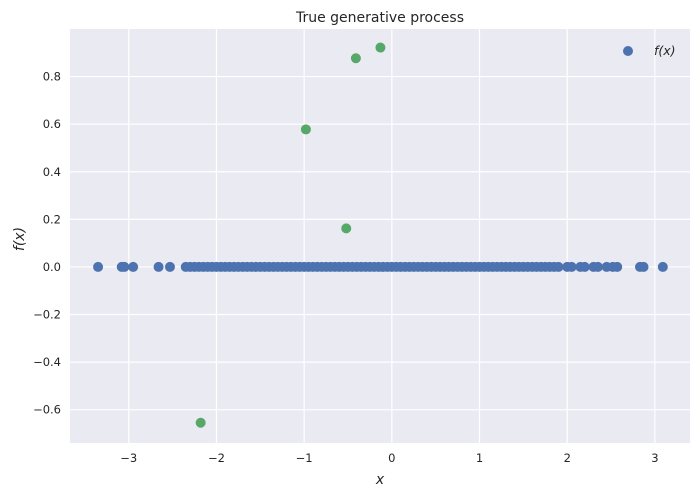 The height and width of the screenshot is (496, 700). I want to click on x-tick-labels: −3 −2 −1 0 1 2 3, so click(389, 458).